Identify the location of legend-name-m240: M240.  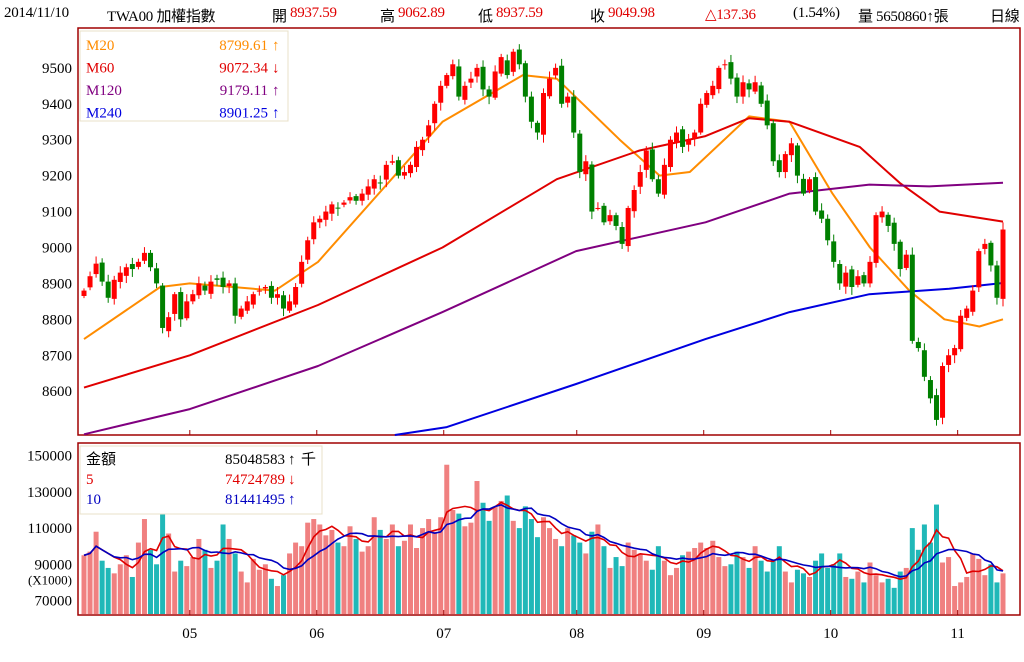
(104, 114).